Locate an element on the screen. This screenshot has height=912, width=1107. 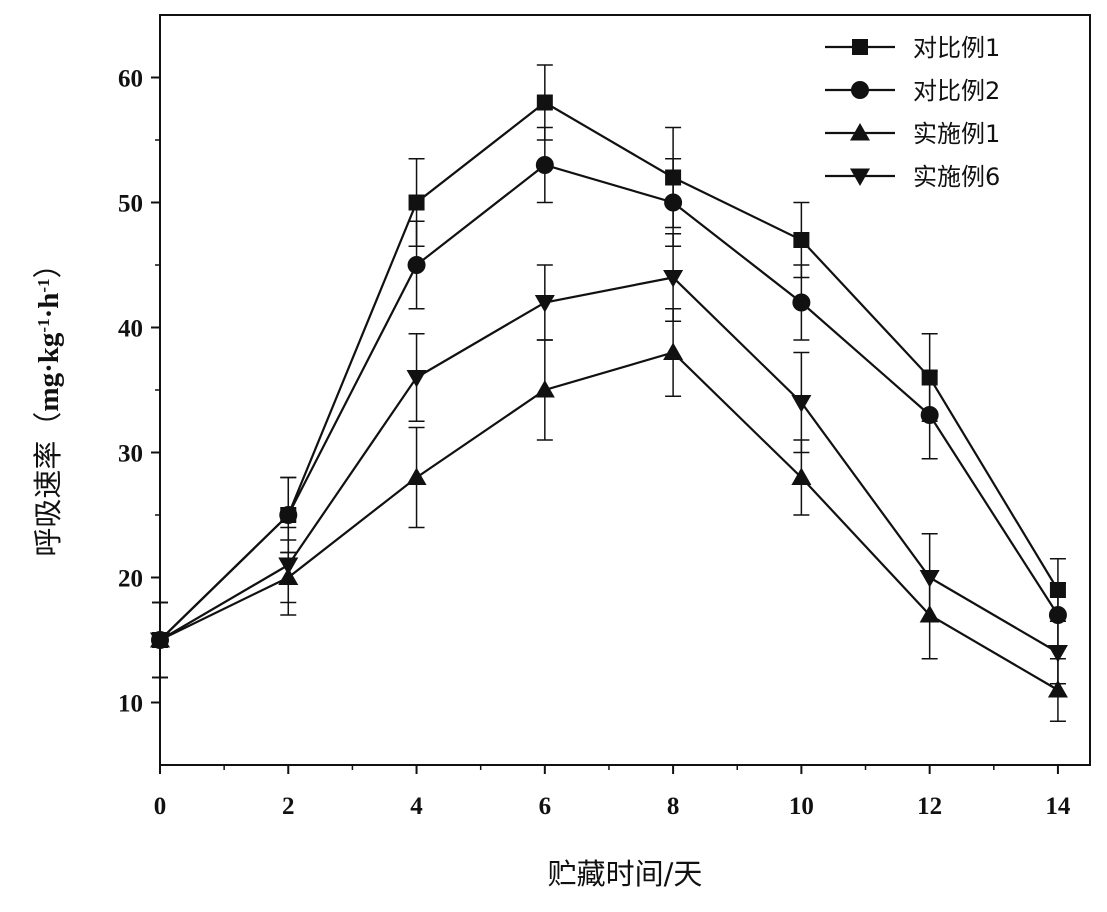
y-axis-label: 呼吸速率（mg·kg-1·h-1） is located at coordinates (48, 402).